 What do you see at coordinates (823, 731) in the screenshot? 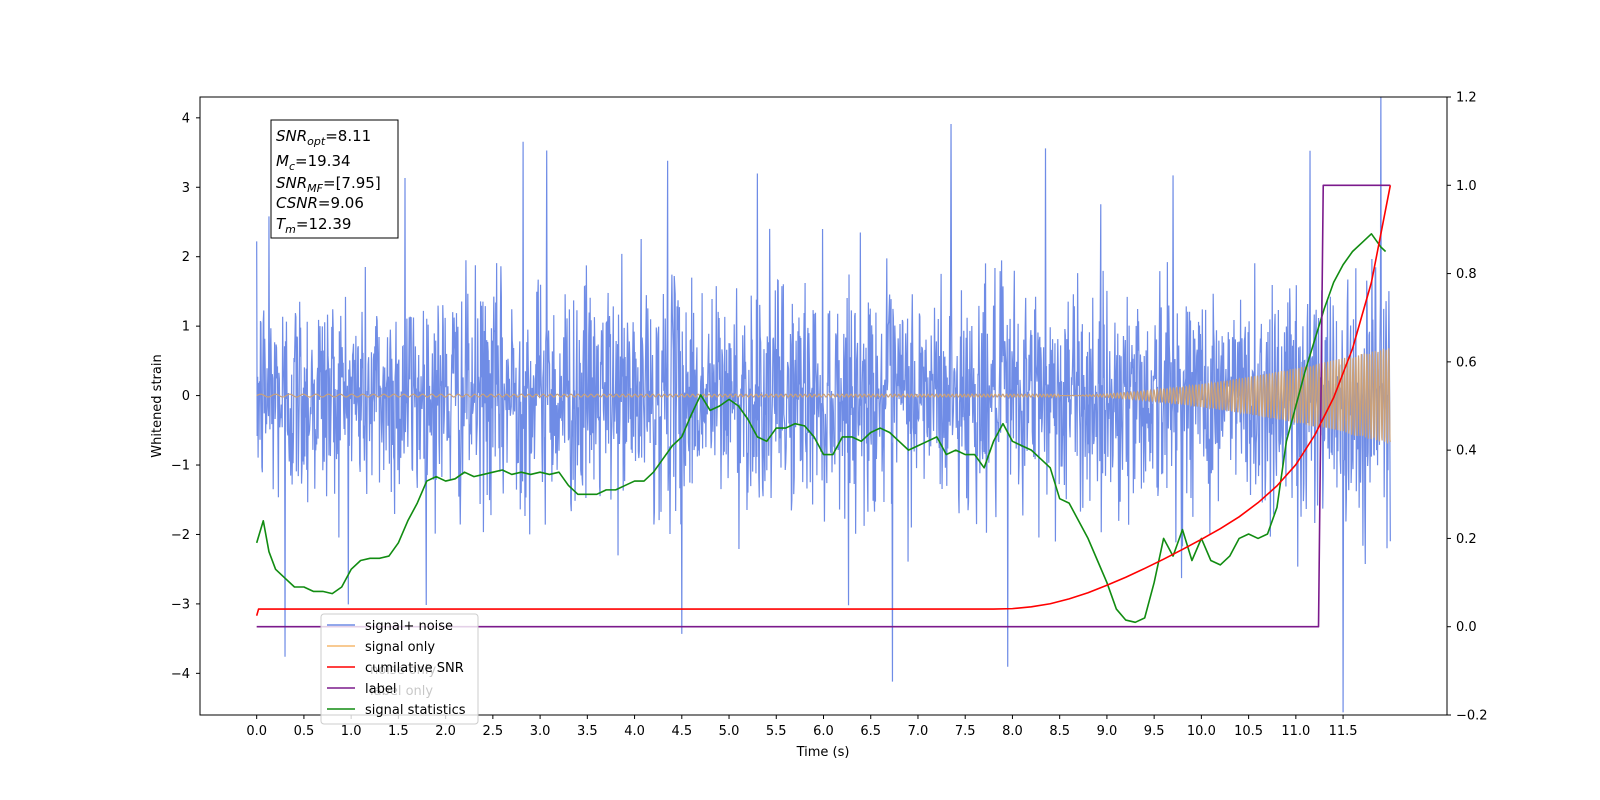
I see `x-tick-label: 6.0` at bounding box center [823, 731].